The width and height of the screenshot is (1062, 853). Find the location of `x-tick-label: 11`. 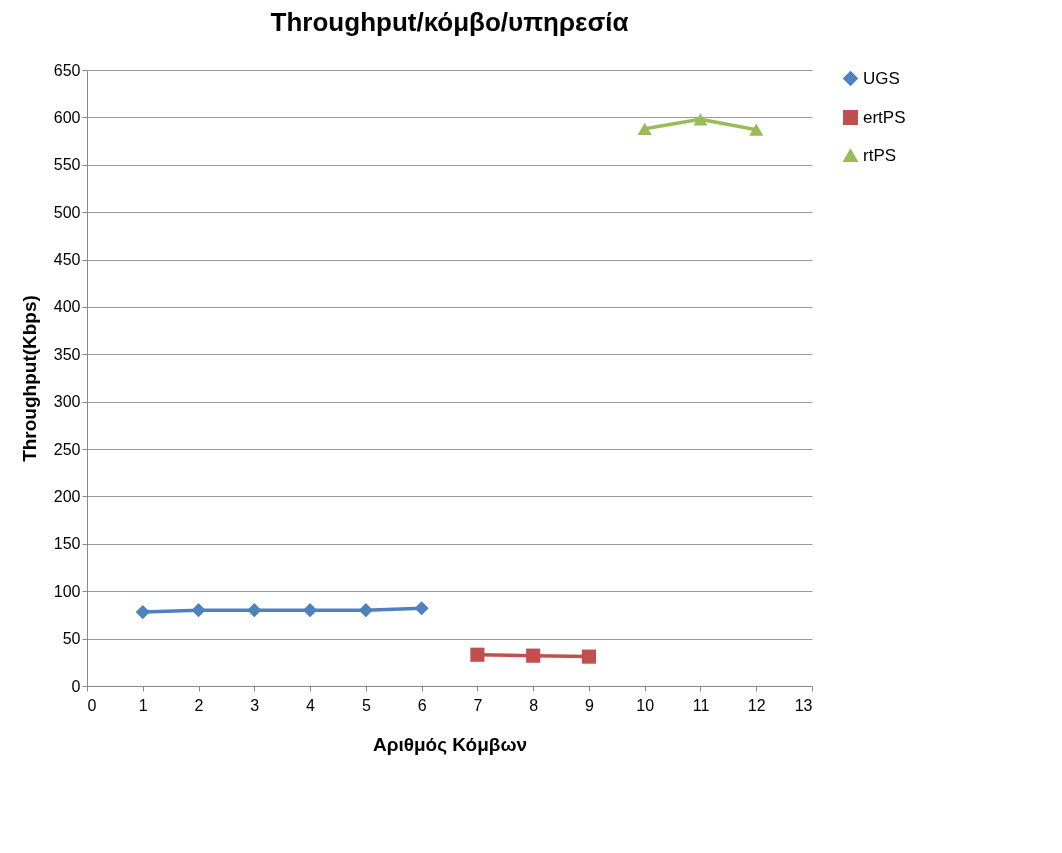

x-tick-label: 11 is located at coordinates (701, 705).